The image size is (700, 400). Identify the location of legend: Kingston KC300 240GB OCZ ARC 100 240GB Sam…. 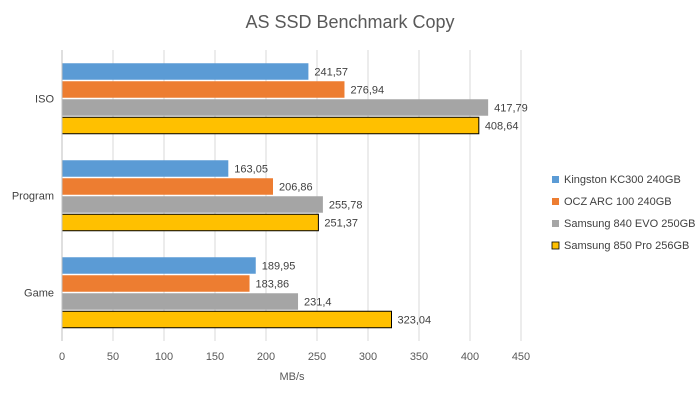
(623, 213).